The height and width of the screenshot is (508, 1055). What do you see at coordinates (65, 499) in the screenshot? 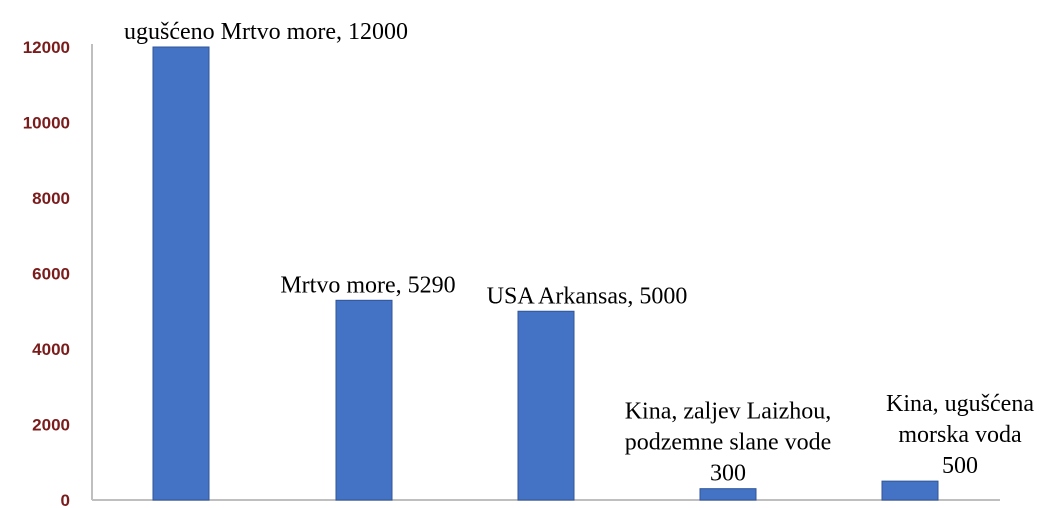
I see `y-tick-label: 0` at bounding box center [65, 499].